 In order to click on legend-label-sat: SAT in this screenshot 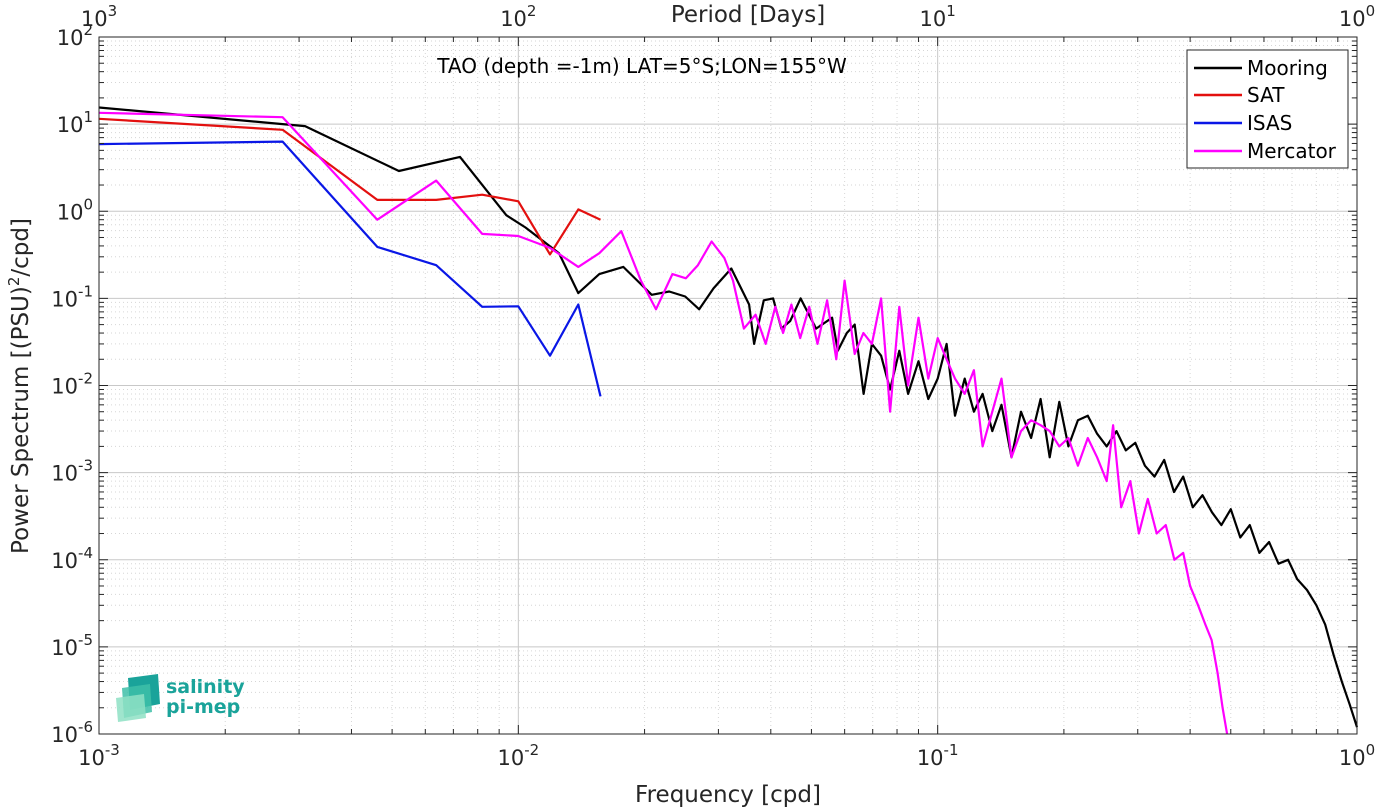, I will do `click(1266, 95)`.